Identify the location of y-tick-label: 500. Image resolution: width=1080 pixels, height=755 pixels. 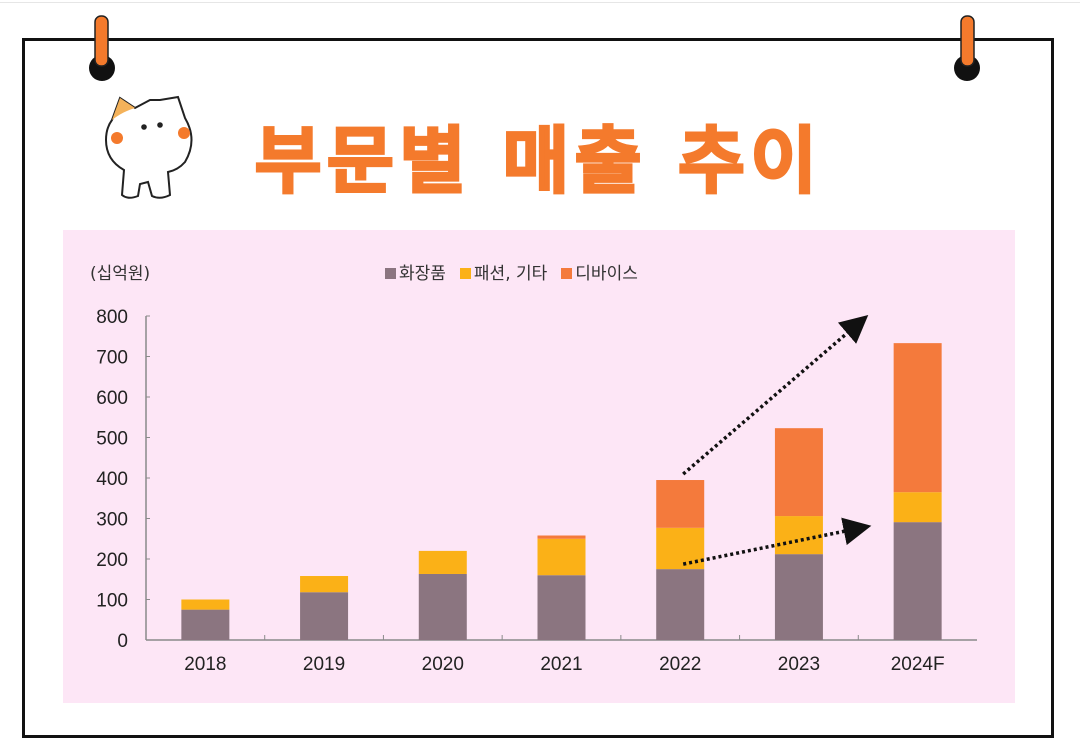
(112, 439).